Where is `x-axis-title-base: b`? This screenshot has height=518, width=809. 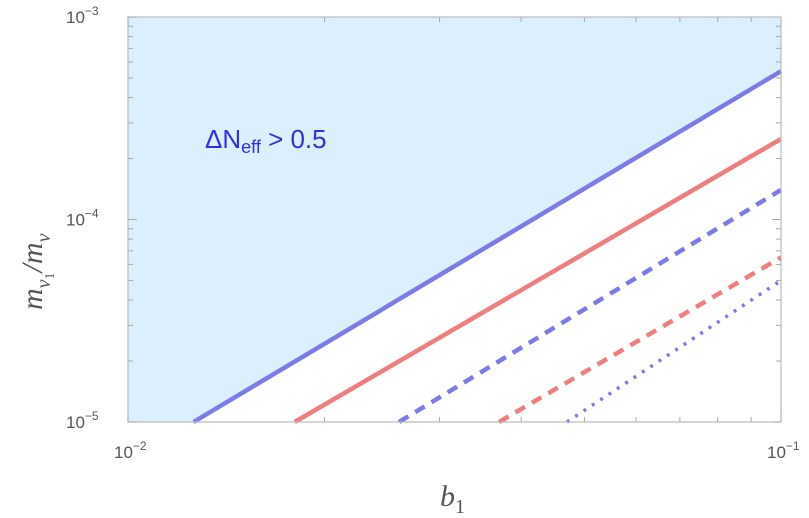
x-axis-title-base: b is located at coordinates (447, 496).